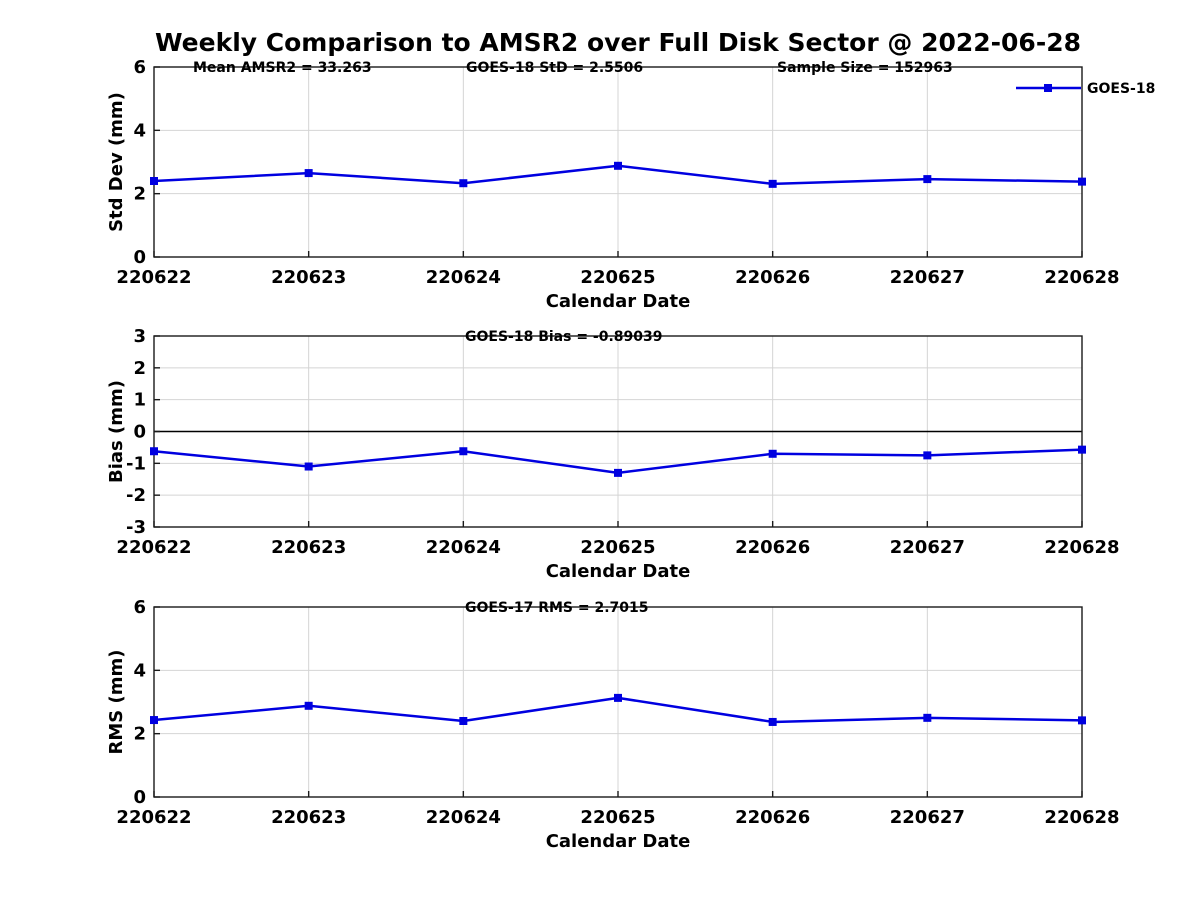  I want to click on y-tick-label: -3, so click(136, 527).